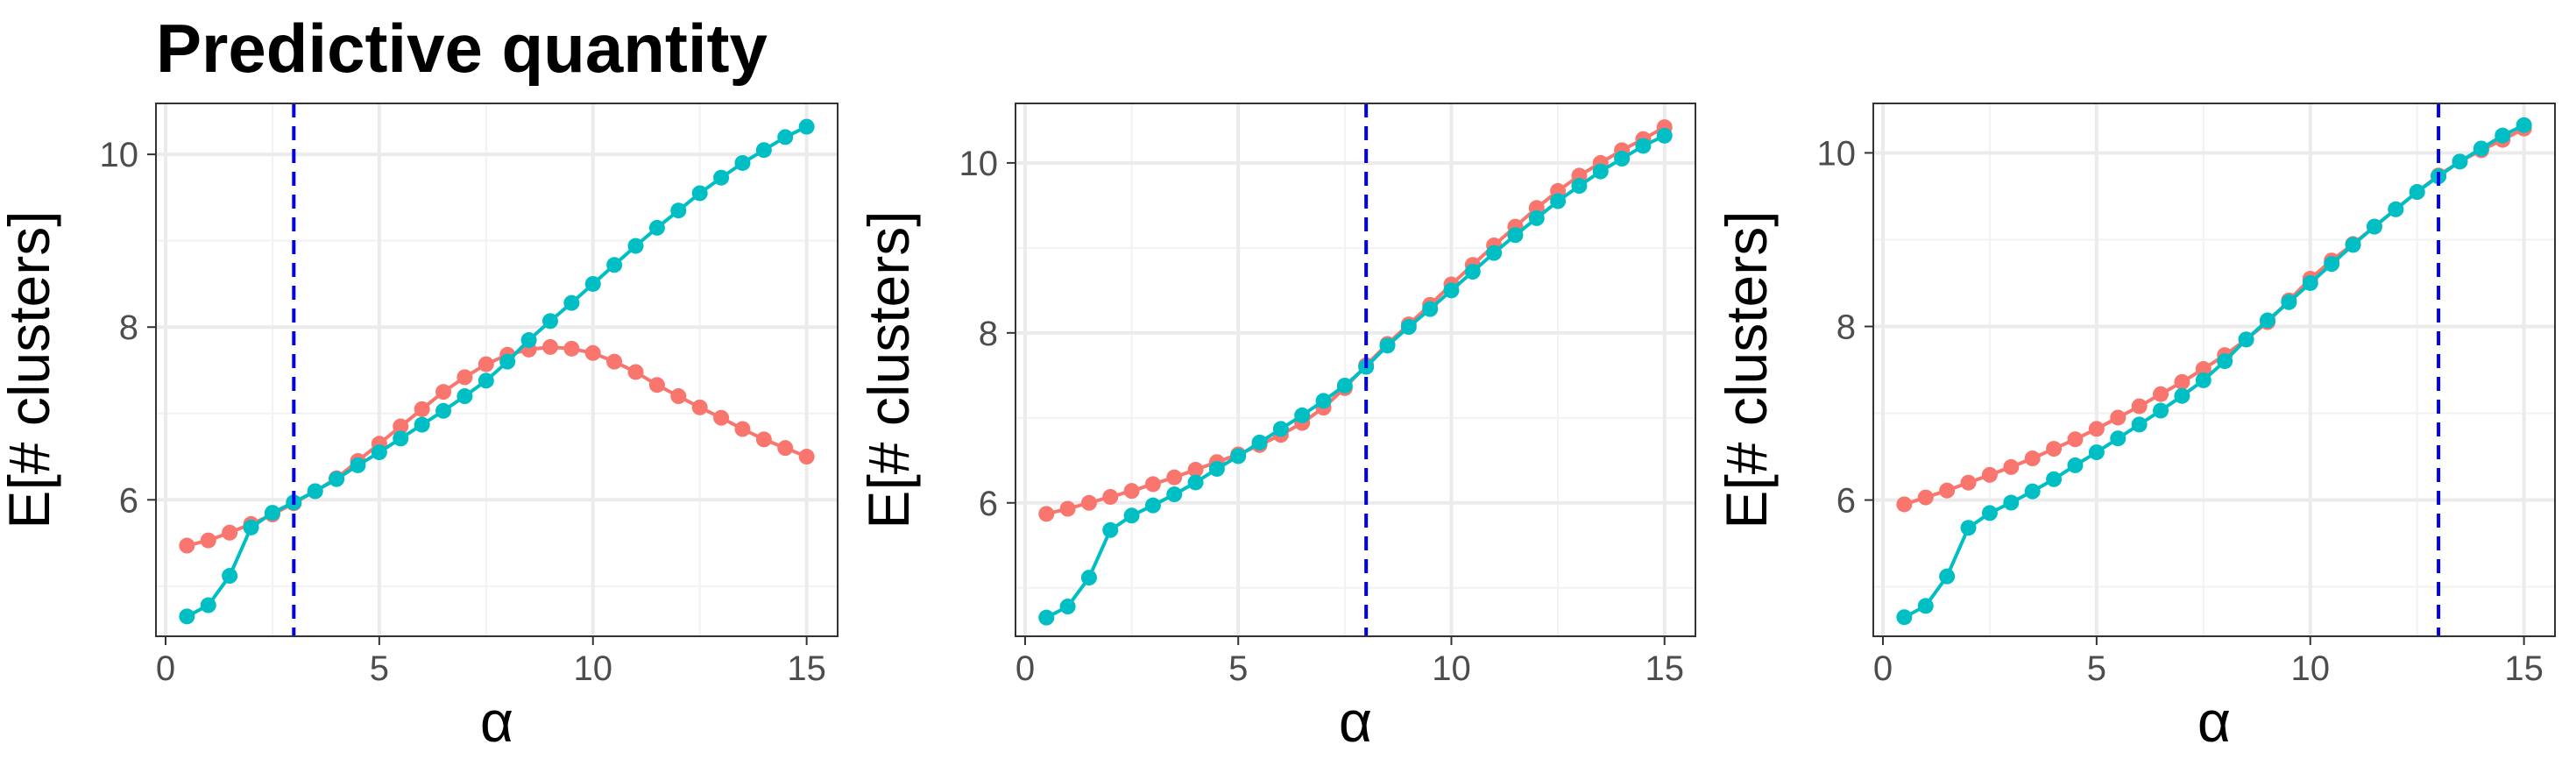 Image resolution: width=2576 pixels, height=773 pixels. Describe the element at coordinates (806, 668) in the screenshot. I see `x-tick-label: 15` at that location.